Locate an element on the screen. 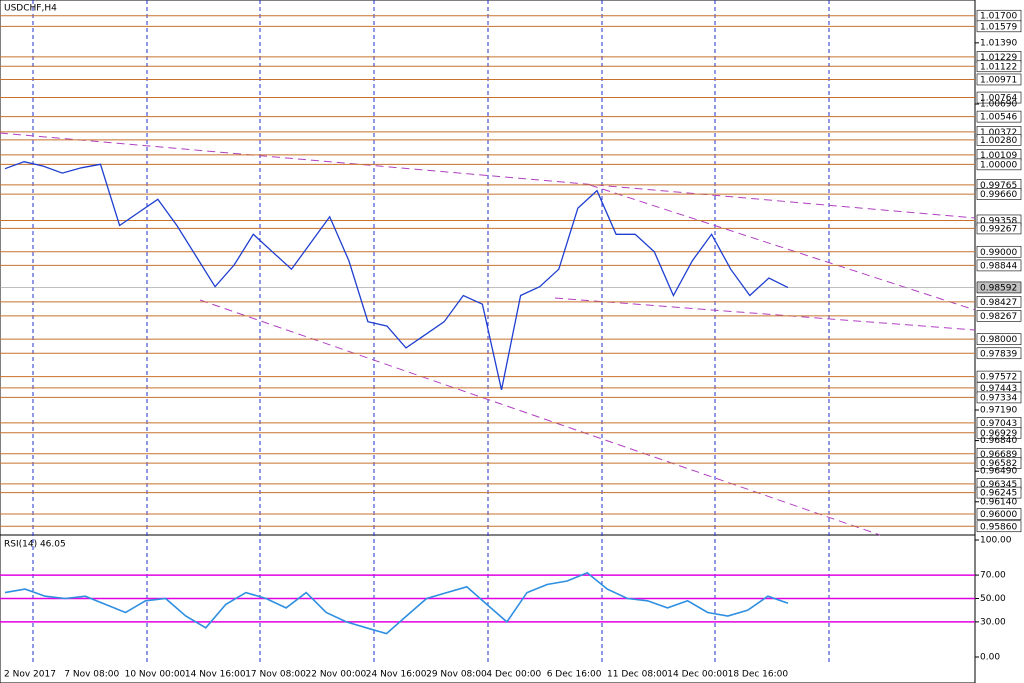 The height and width of the screenshot is (683, 1024). x-tick-label: 14 Dec 00:00 is located at coordinates (697, 675).